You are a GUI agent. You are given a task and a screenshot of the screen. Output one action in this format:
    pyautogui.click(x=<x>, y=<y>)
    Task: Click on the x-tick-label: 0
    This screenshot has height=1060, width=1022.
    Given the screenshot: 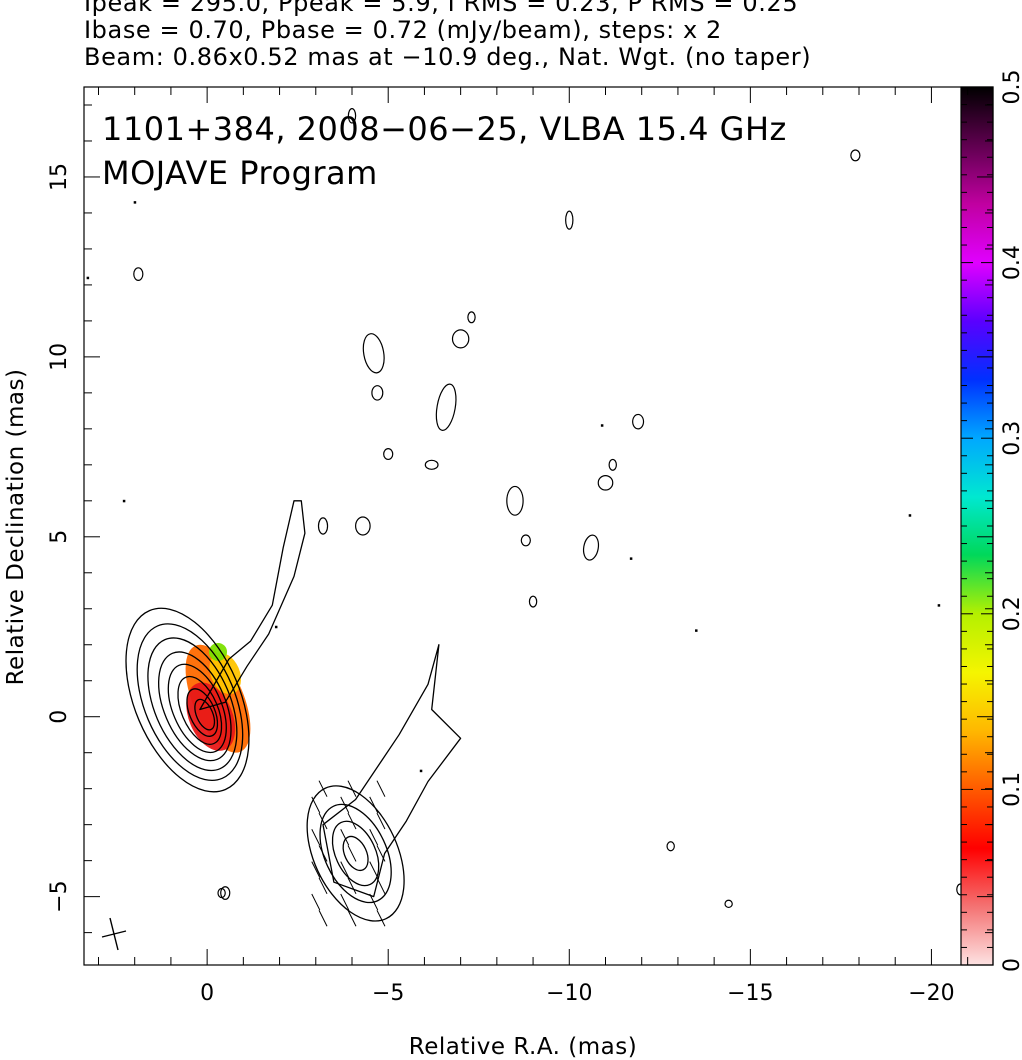 What is the action you would take?
    pyautogui.click(x=207, y=993)
    